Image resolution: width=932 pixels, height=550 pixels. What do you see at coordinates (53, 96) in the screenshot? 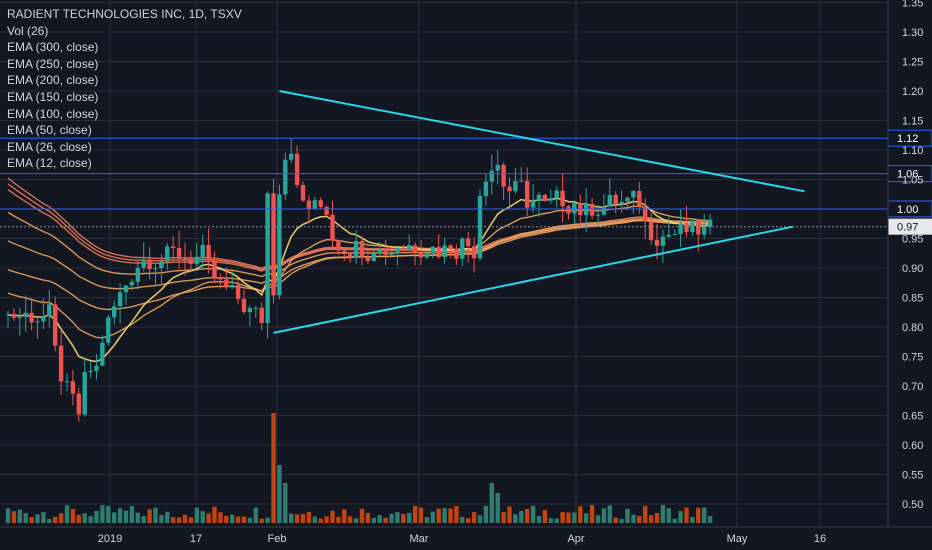
I see `legend-ema-150: EMA (150, close)` at bounding box center [53, 96].